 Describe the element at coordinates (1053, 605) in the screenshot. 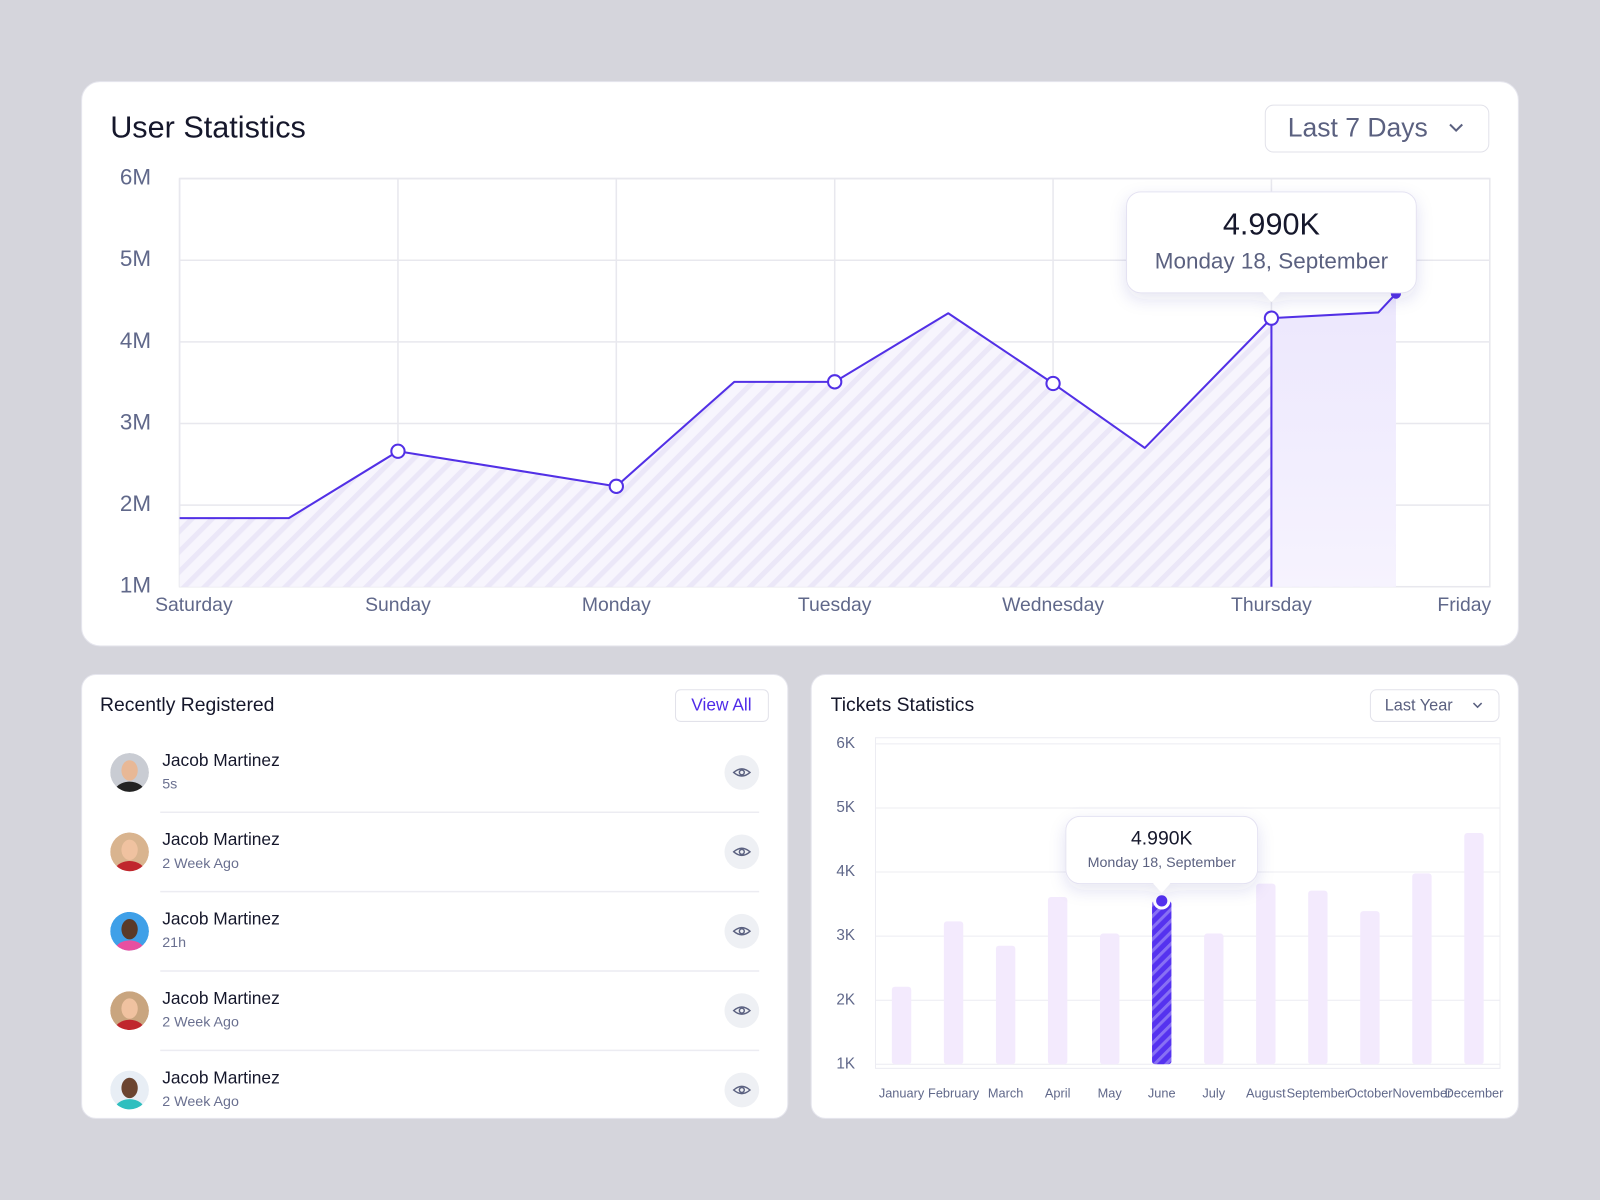

I see `x-tick-label: Wednesday` at that location.